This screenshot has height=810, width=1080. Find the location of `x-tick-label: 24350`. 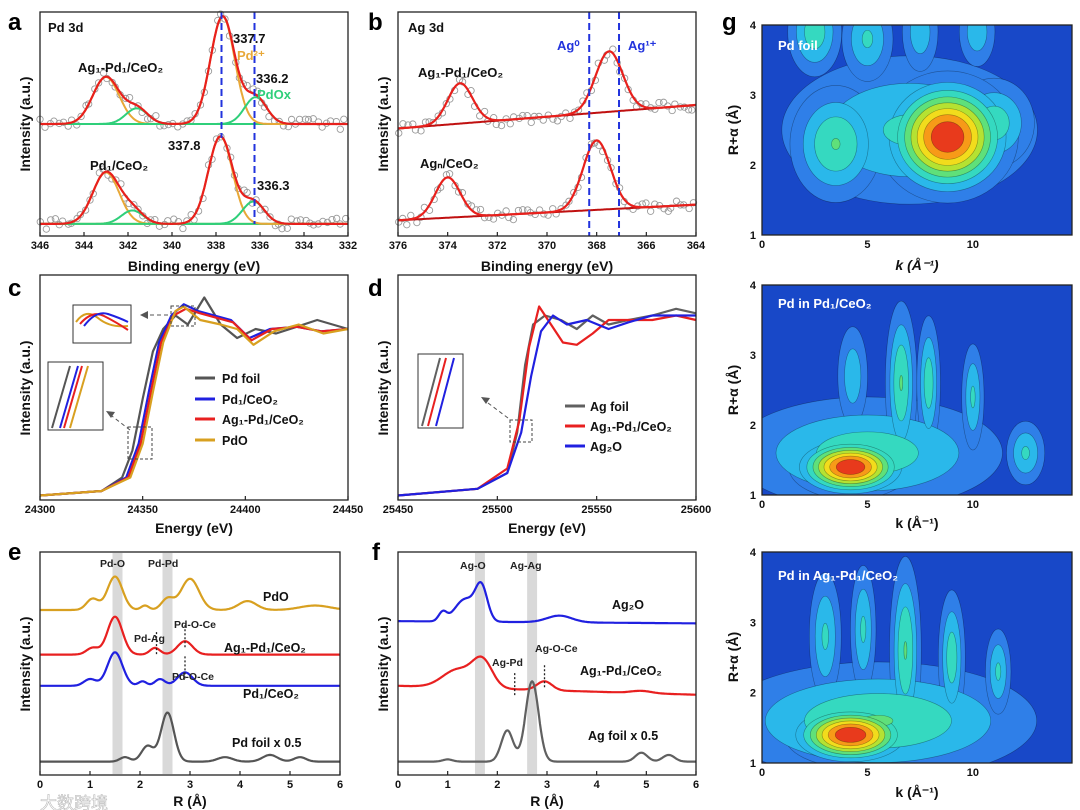

x-tick-label: 24350 is located at coordinates (142, 510).